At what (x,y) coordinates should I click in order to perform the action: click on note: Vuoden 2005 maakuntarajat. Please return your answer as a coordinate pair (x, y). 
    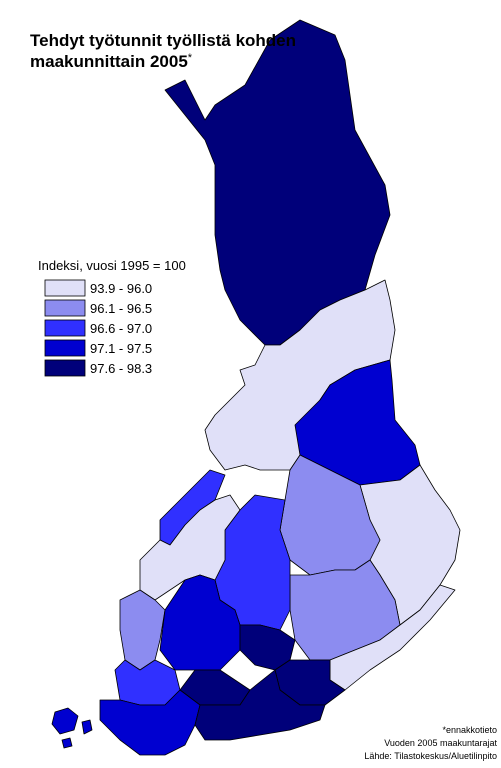
    Looking at the image, I should click on (440, 743).